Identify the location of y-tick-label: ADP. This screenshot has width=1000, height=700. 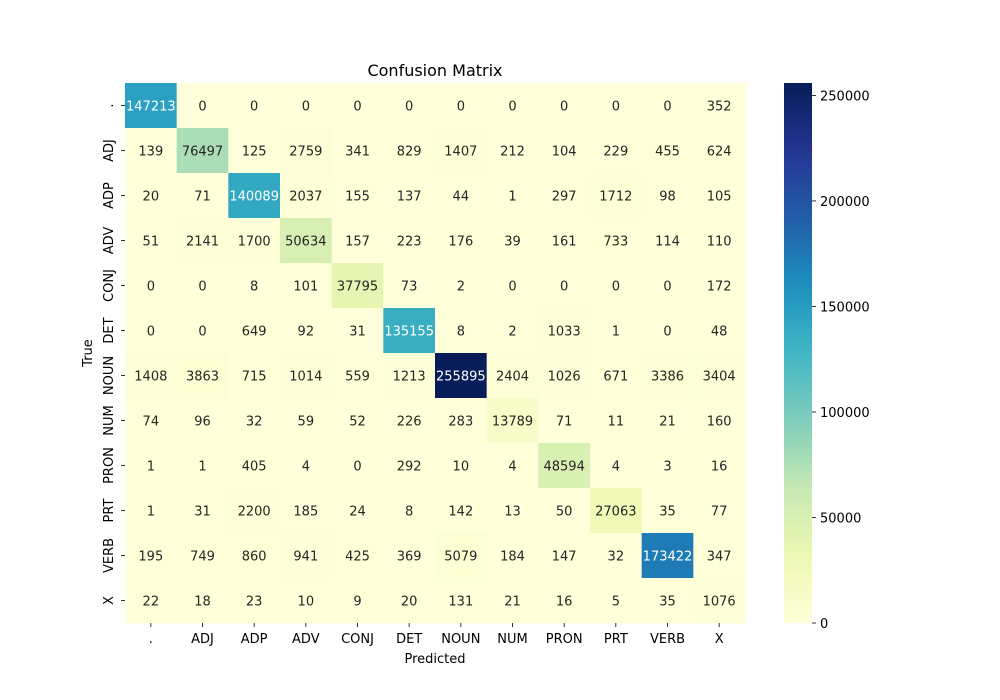
(109, 195).